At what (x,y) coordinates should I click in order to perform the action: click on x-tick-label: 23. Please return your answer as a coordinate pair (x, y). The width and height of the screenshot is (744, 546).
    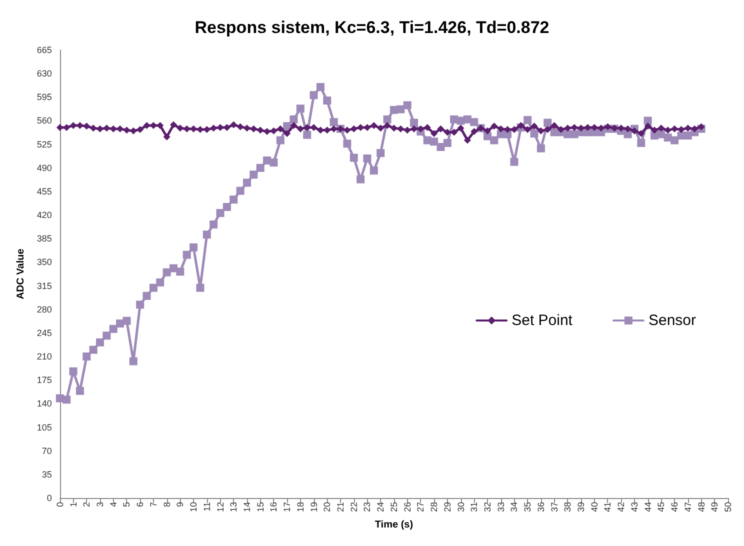
    Looking at the image, I should click on (367, 507).